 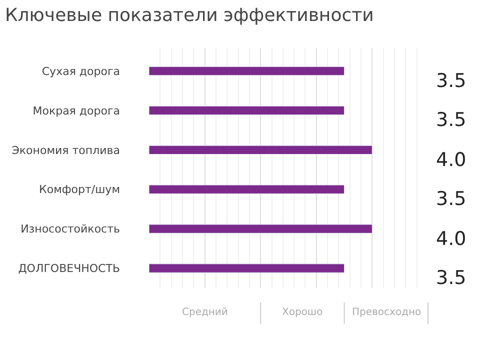 What do you see at coordinates (66, 150) in the screenshot?
I see `y-tick-label: Экономия топлива` at bounding box center [66, 150].